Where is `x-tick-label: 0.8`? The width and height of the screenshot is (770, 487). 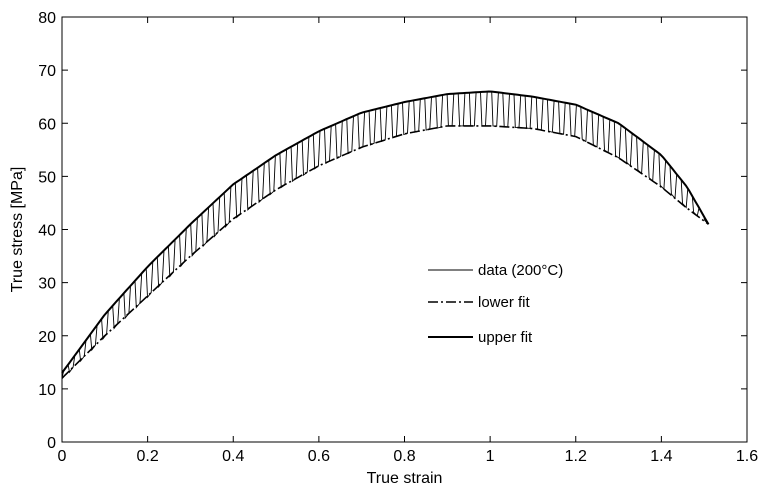 x-tick-label: 0.8 is located at coordinates (404, 456).